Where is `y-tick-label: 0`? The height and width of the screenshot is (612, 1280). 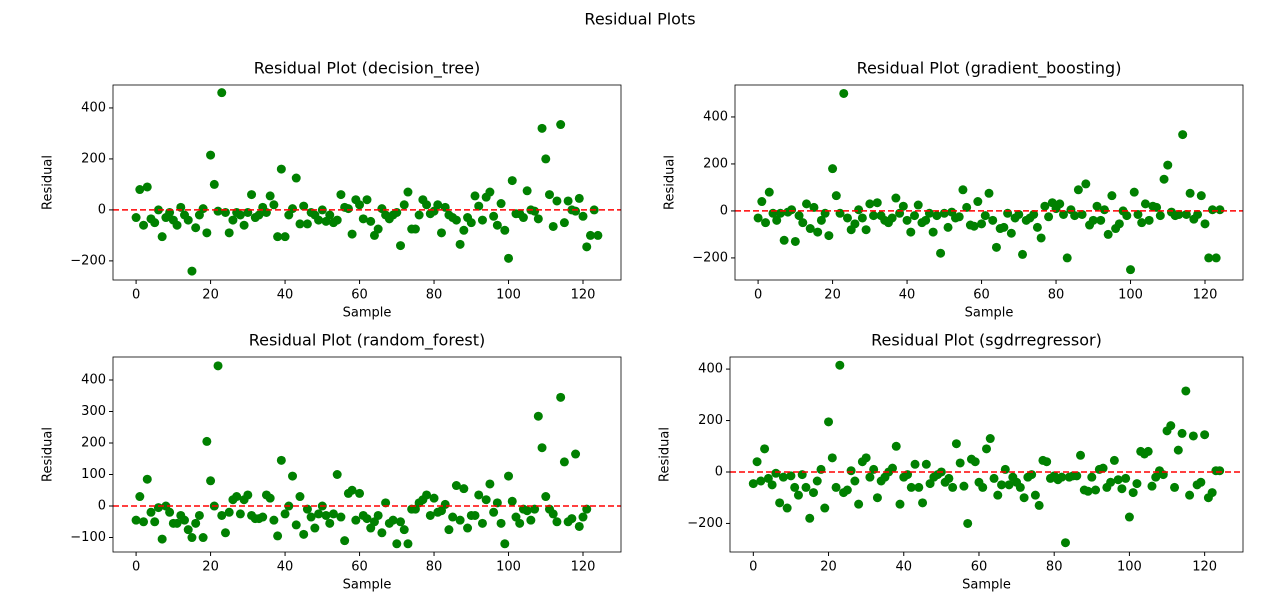 y-tick-label: 0 is located at coordinates (724, 210).